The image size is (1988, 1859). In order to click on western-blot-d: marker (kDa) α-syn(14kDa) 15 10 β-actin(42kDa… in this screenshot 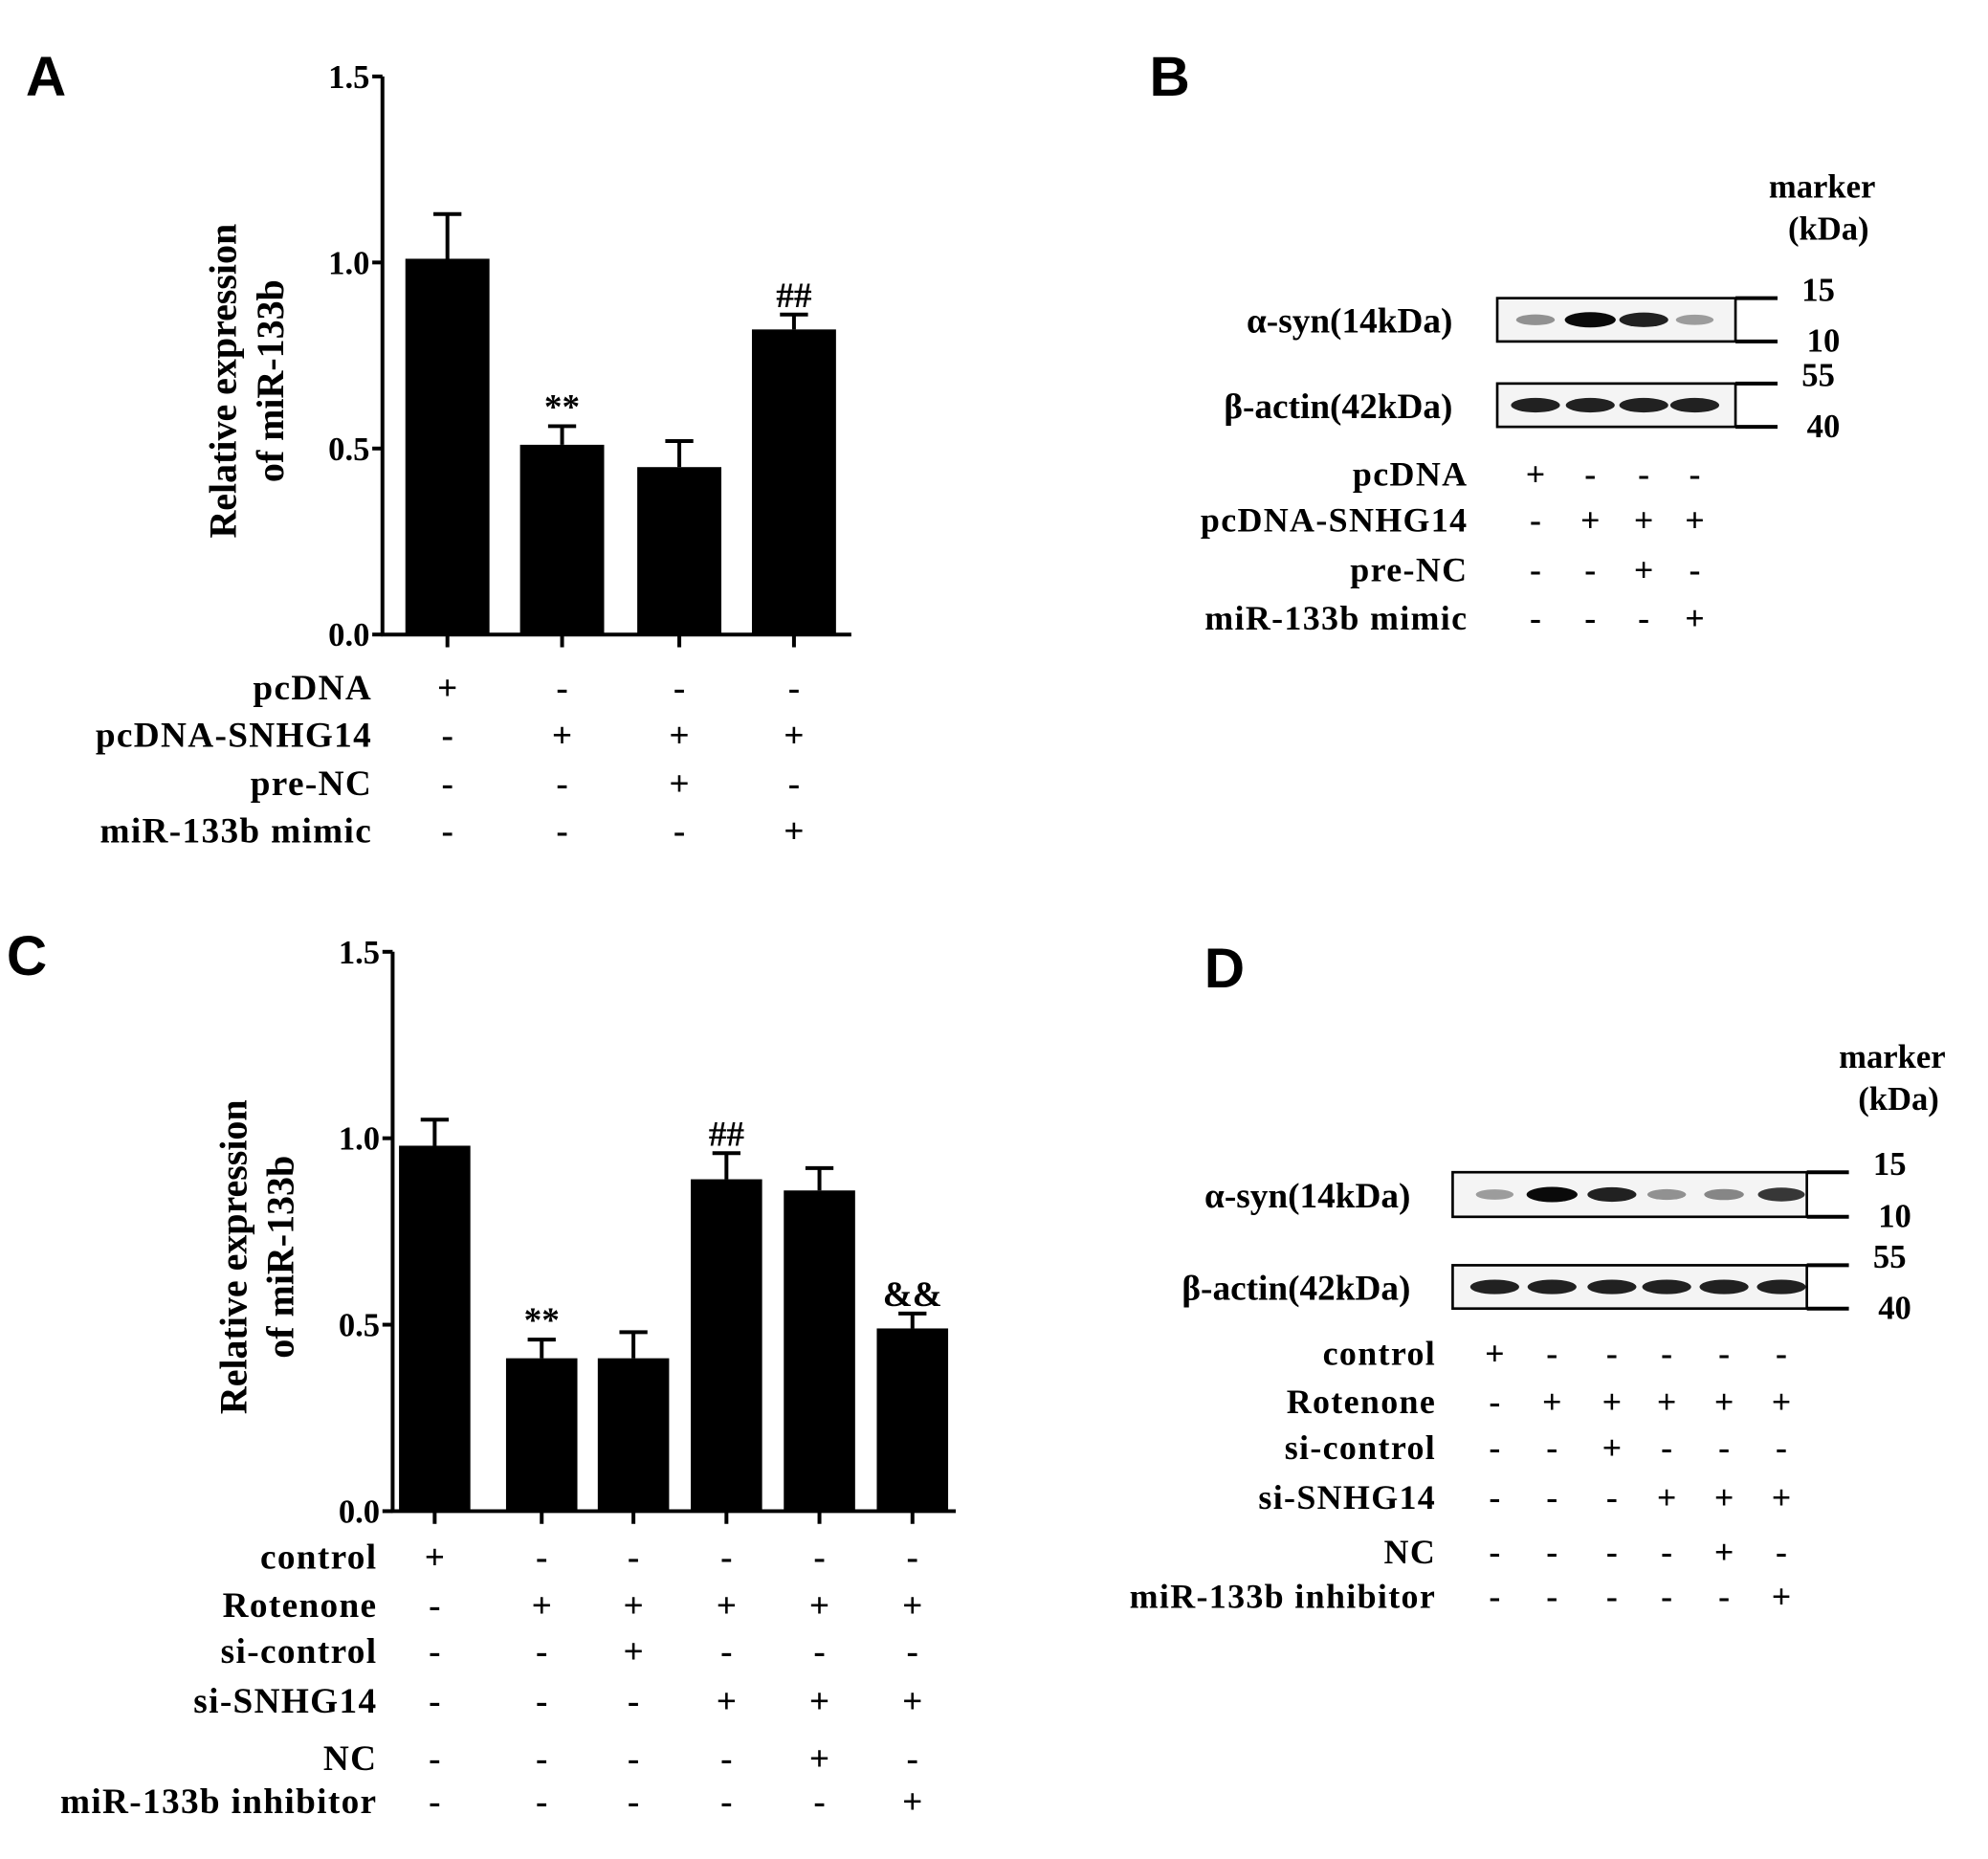, I will do `click(1538, 1328)`.